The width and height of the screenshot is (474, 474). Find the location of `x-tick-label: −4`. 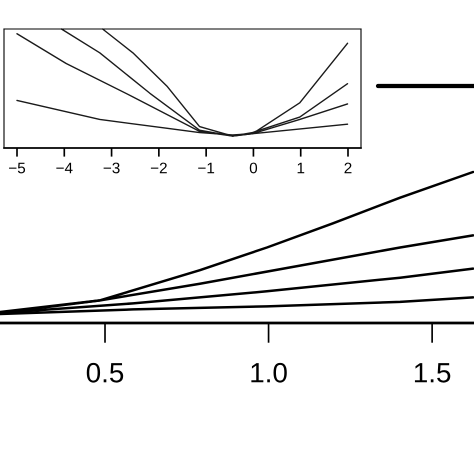

x-tick-label: −4 is located at coordinates (64, 168).